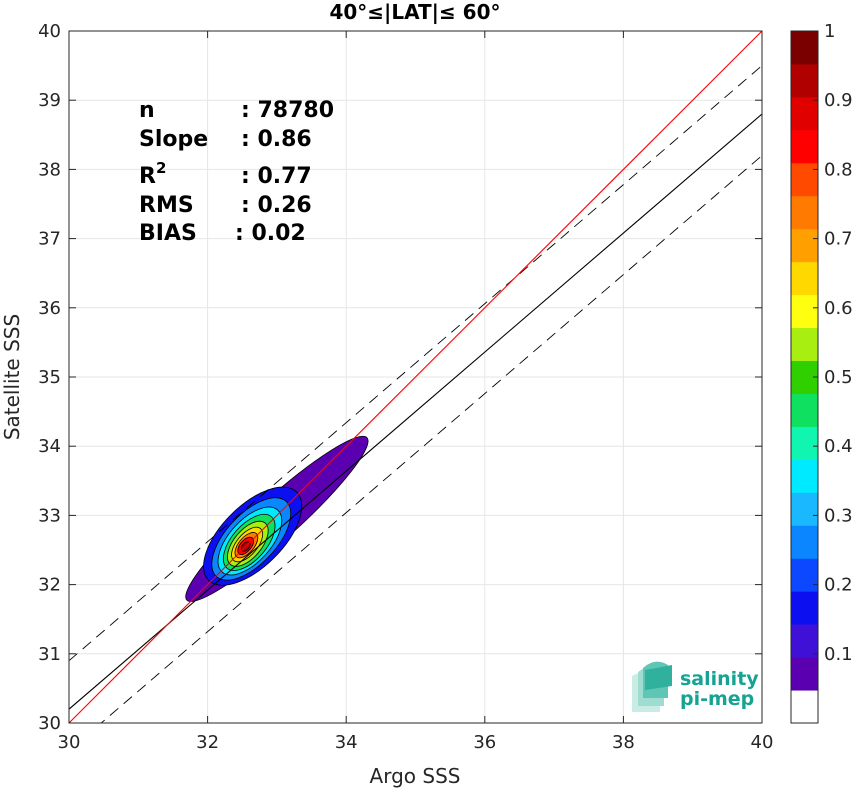  I want to click on logo-text-pi-mep: pi-mep, so click(717, 699).